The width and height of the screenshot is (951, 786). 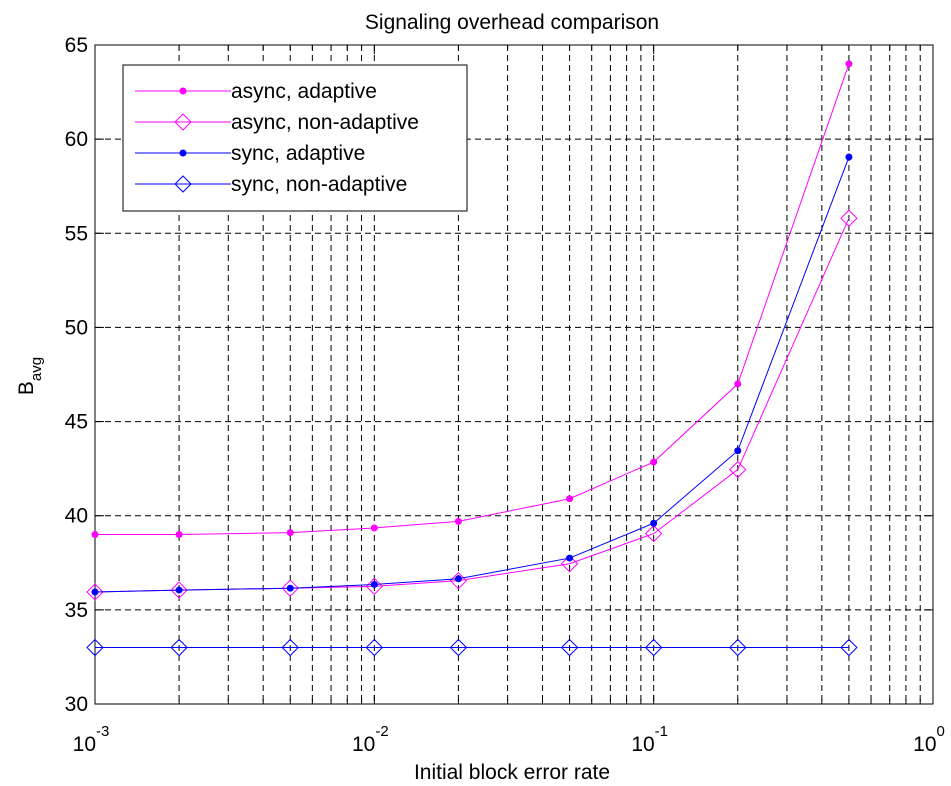 What do you see at coordinates (76, 45) in the screenshot?
I see `y-tick-label: 65` at bounding box center [76, 45].